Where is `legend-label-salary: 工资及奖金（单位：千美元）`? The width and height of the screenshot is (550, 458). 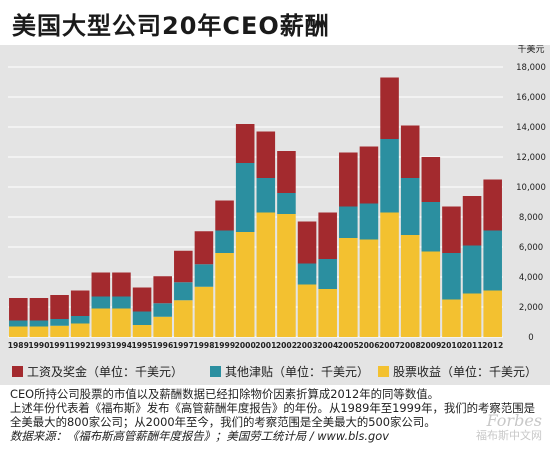 legend-label-salary: 工资及奖金（单位：千美元） is located at coordinates (105, 372).